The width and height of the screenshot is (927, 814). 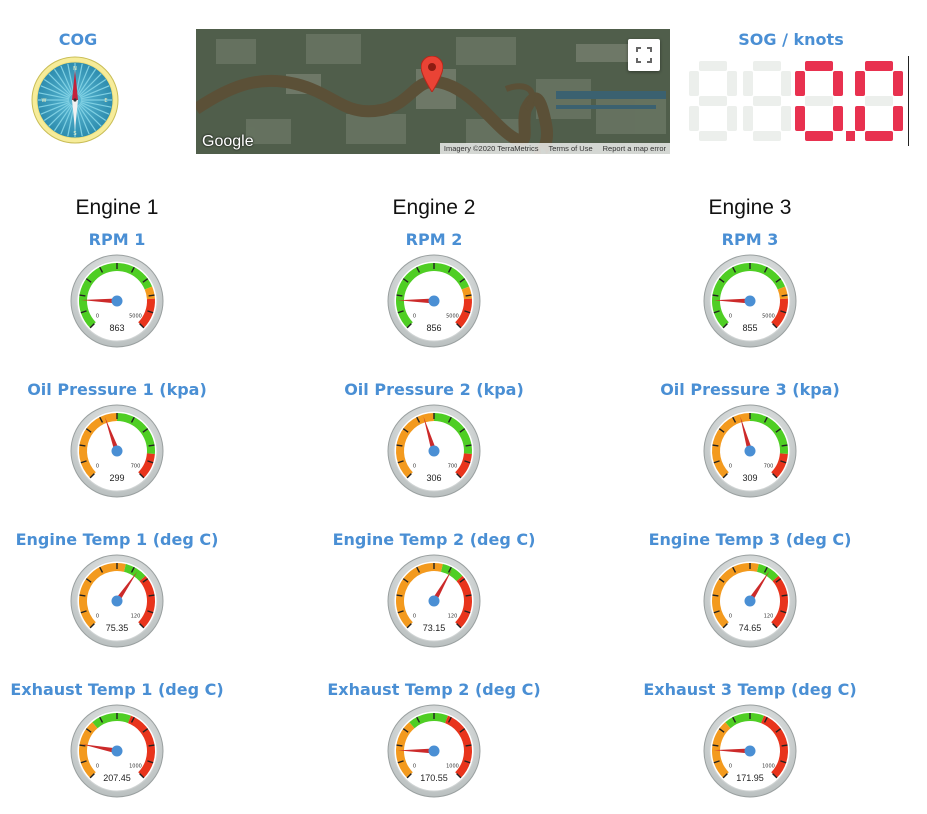 What do you see at coordinates (116, 478) in the screenshot?
I see `gauge-value: 299` at bounding box center [116, 478].